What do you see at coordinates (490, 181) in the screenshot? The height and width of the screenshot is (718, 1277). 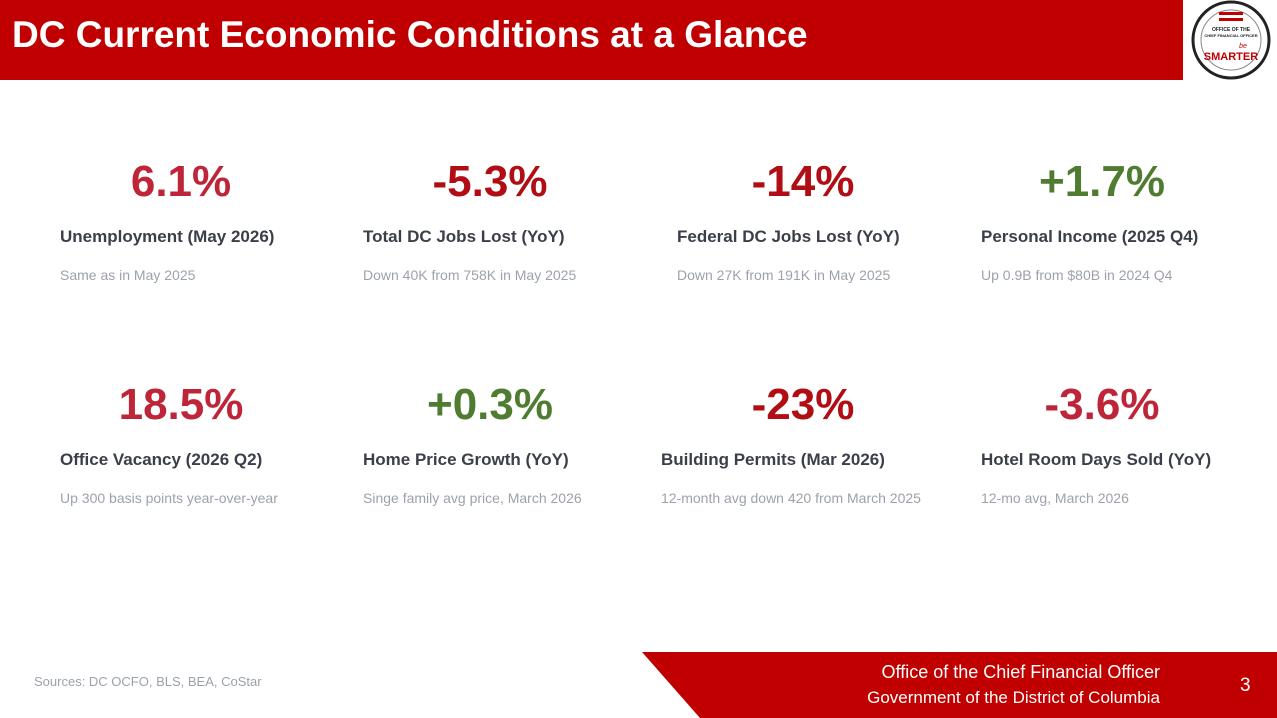 I see `metric-value: -5.3%` at bounding box center [490, 181].